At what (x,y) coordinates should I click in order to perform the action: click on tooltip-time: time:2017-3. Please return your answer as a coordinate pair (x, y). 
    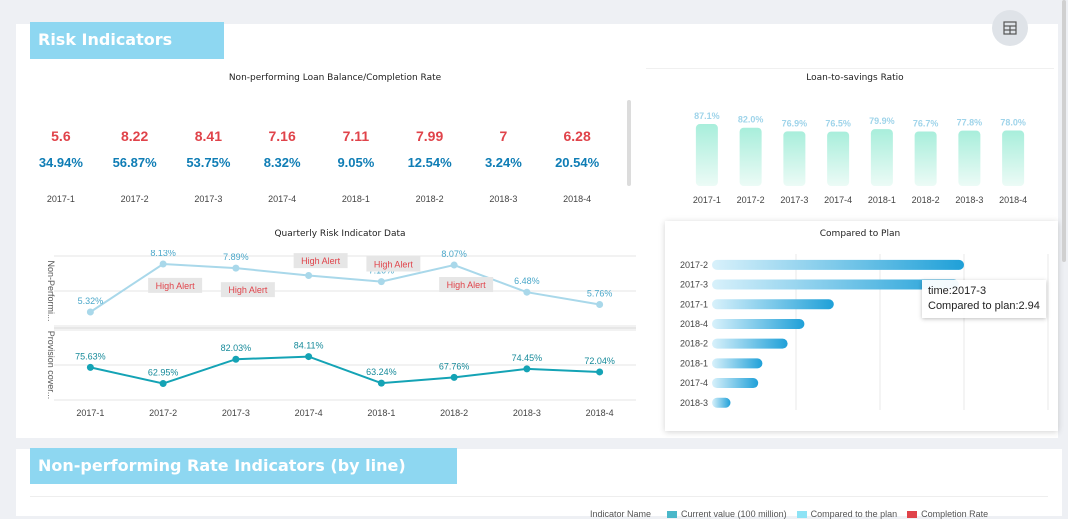
    Looking at the image, I should click on (957, 291).